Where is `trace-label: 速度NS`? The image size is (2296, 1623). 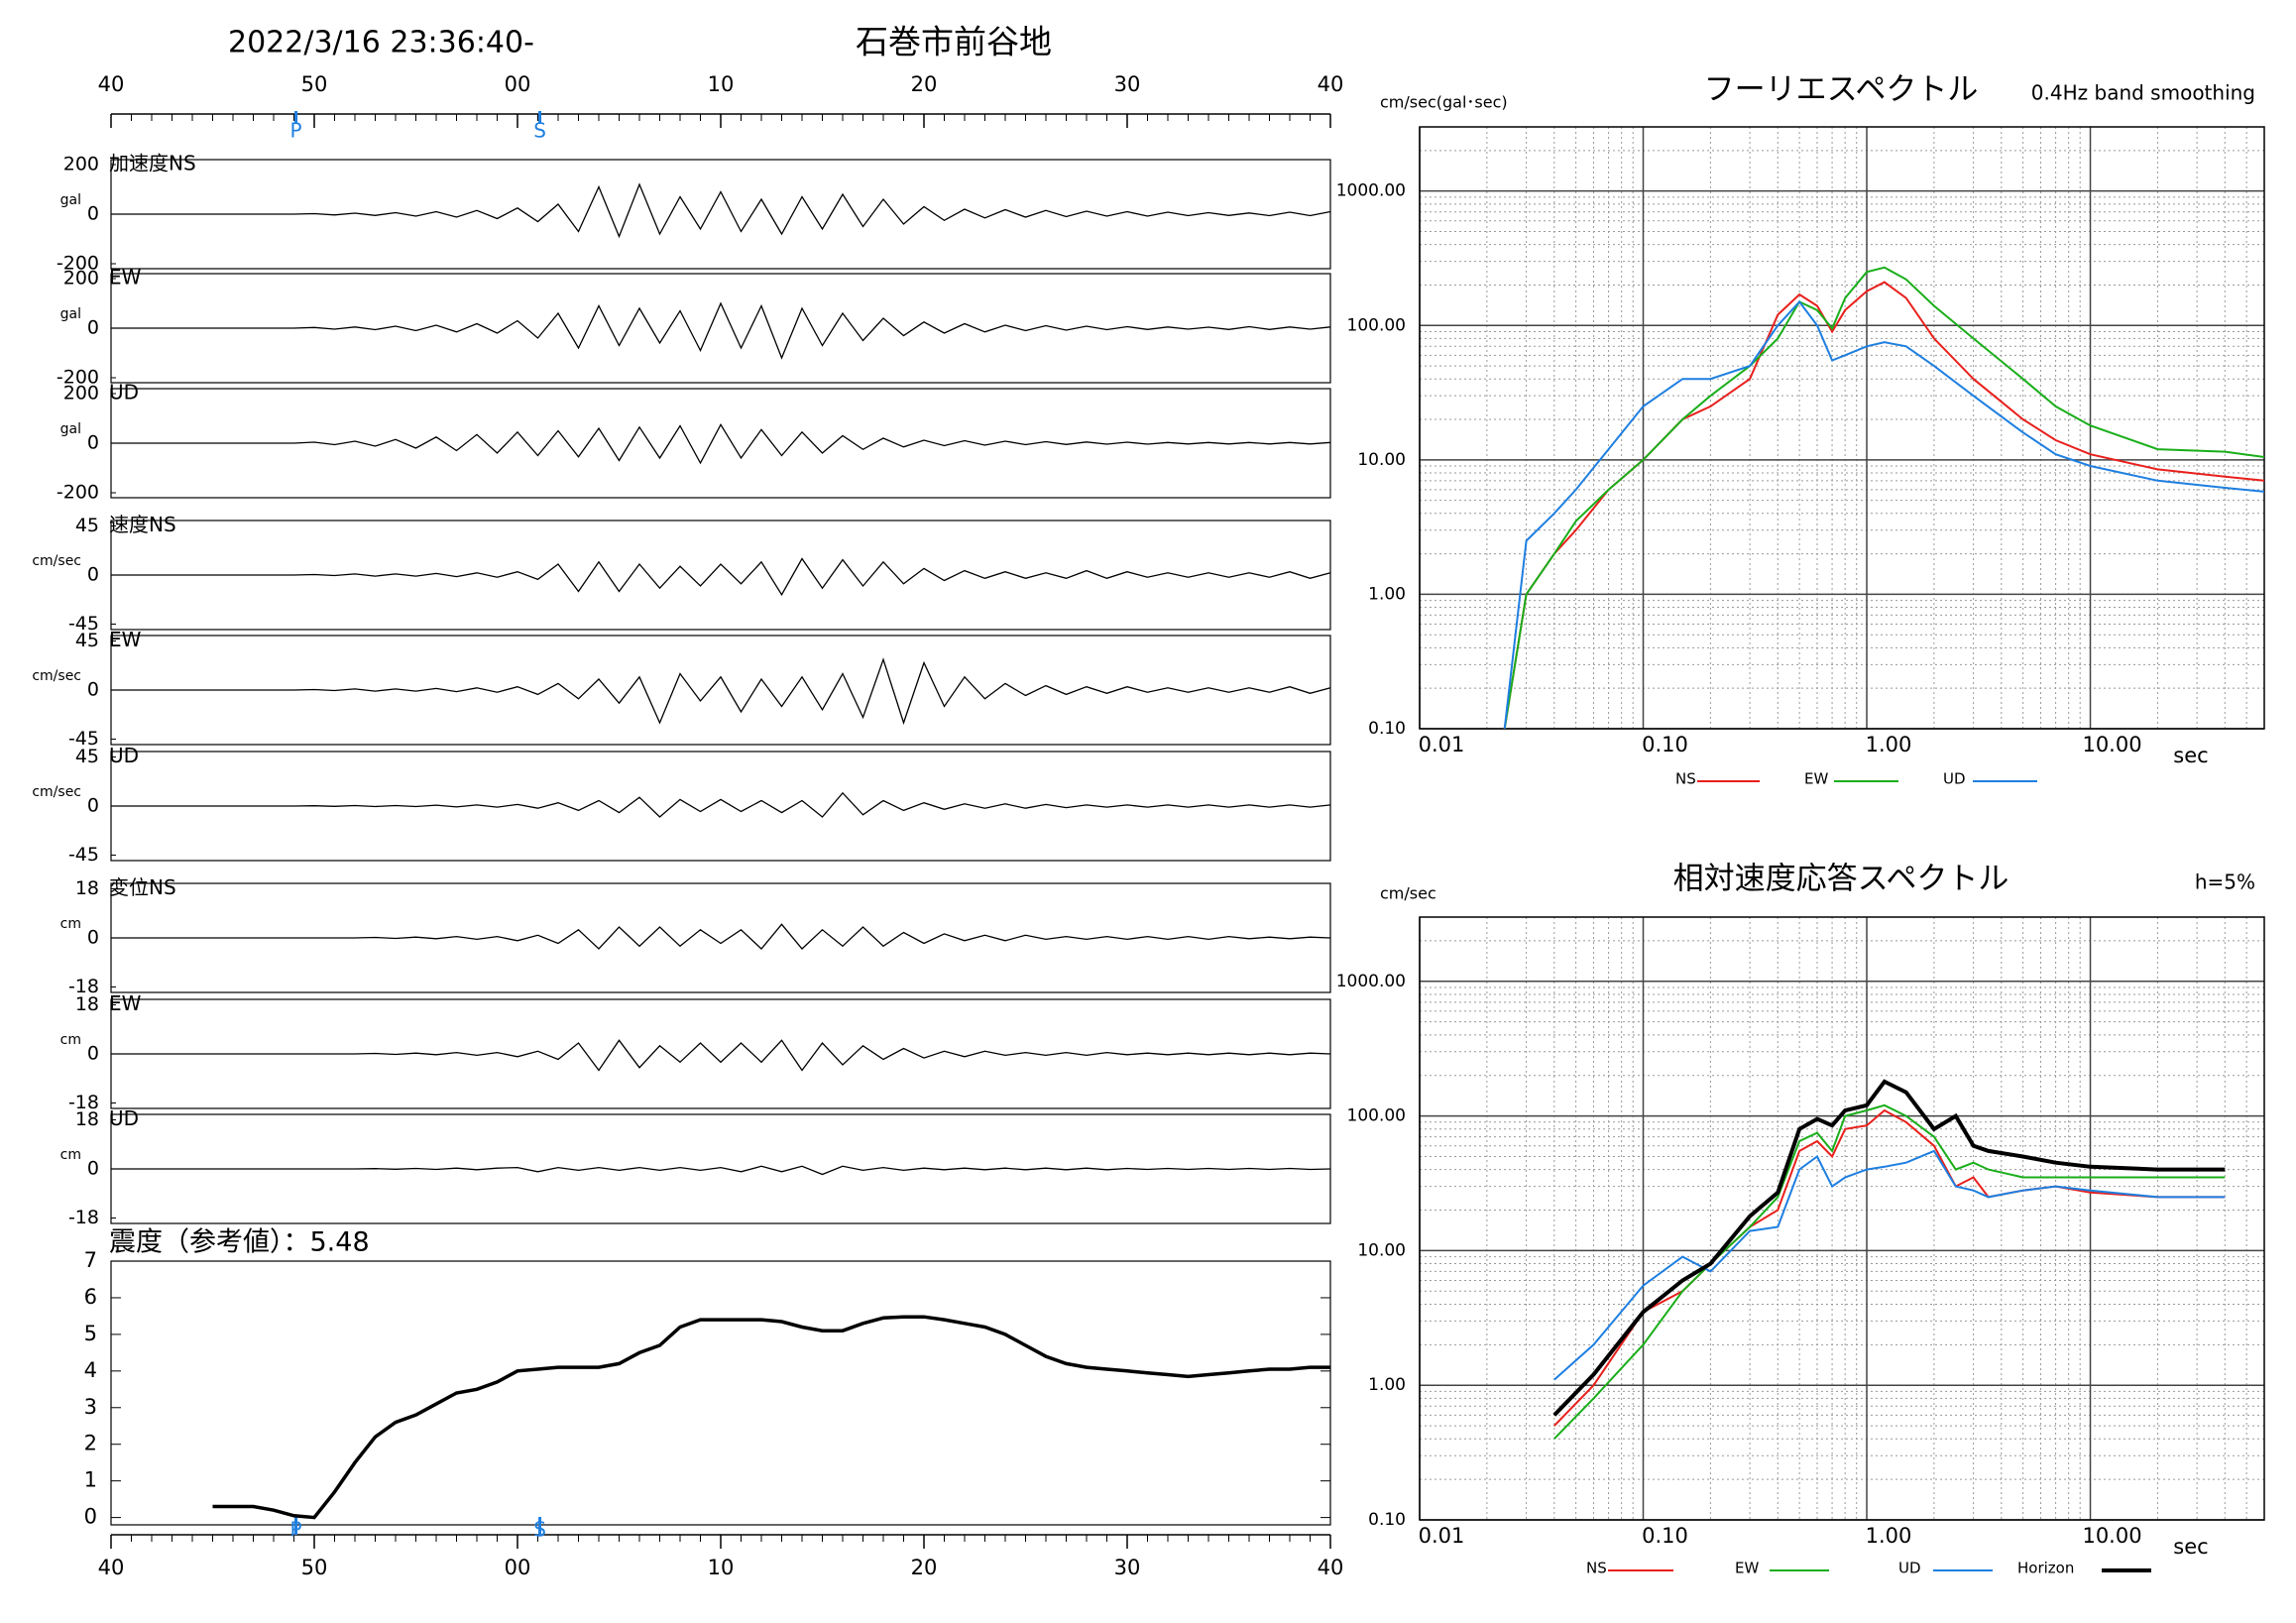
trace-label: 速度NS is located at coordinates (142, 524).